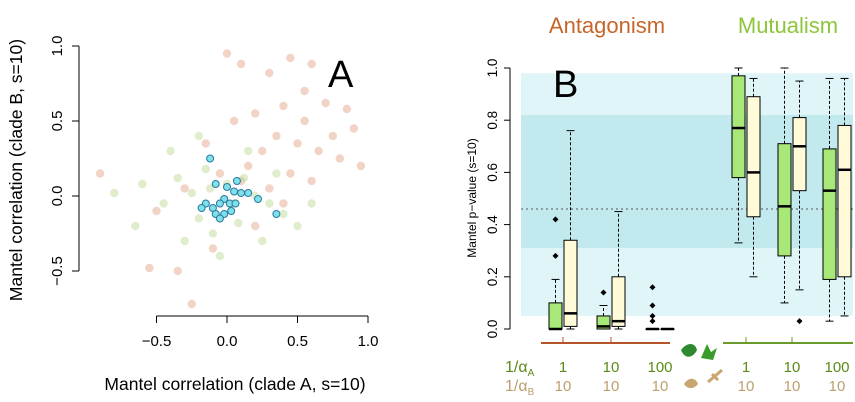 This screenshot has height=402, width=855. I want to click on mutualism-title: Mutualism, so click(788, 25).